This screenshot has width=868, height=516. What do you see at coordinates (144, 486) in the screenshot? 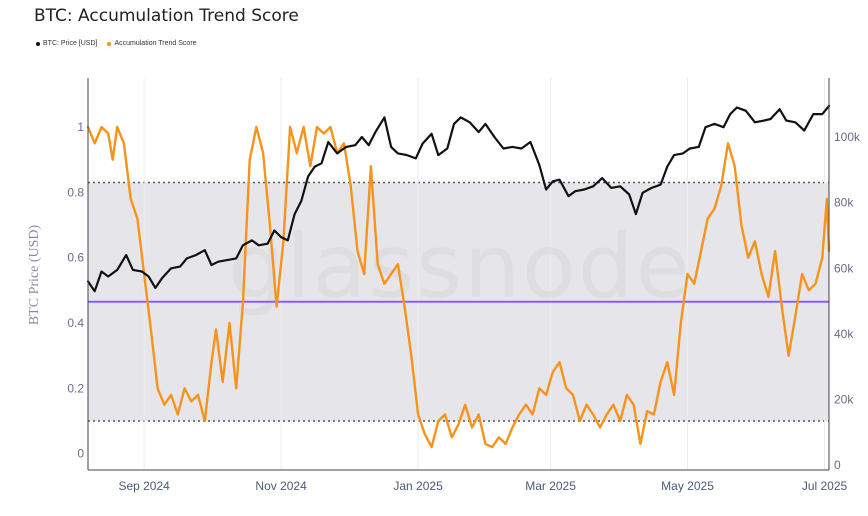
I see `x-tick-label: Sep 2024` at bounding box center [144, 486].